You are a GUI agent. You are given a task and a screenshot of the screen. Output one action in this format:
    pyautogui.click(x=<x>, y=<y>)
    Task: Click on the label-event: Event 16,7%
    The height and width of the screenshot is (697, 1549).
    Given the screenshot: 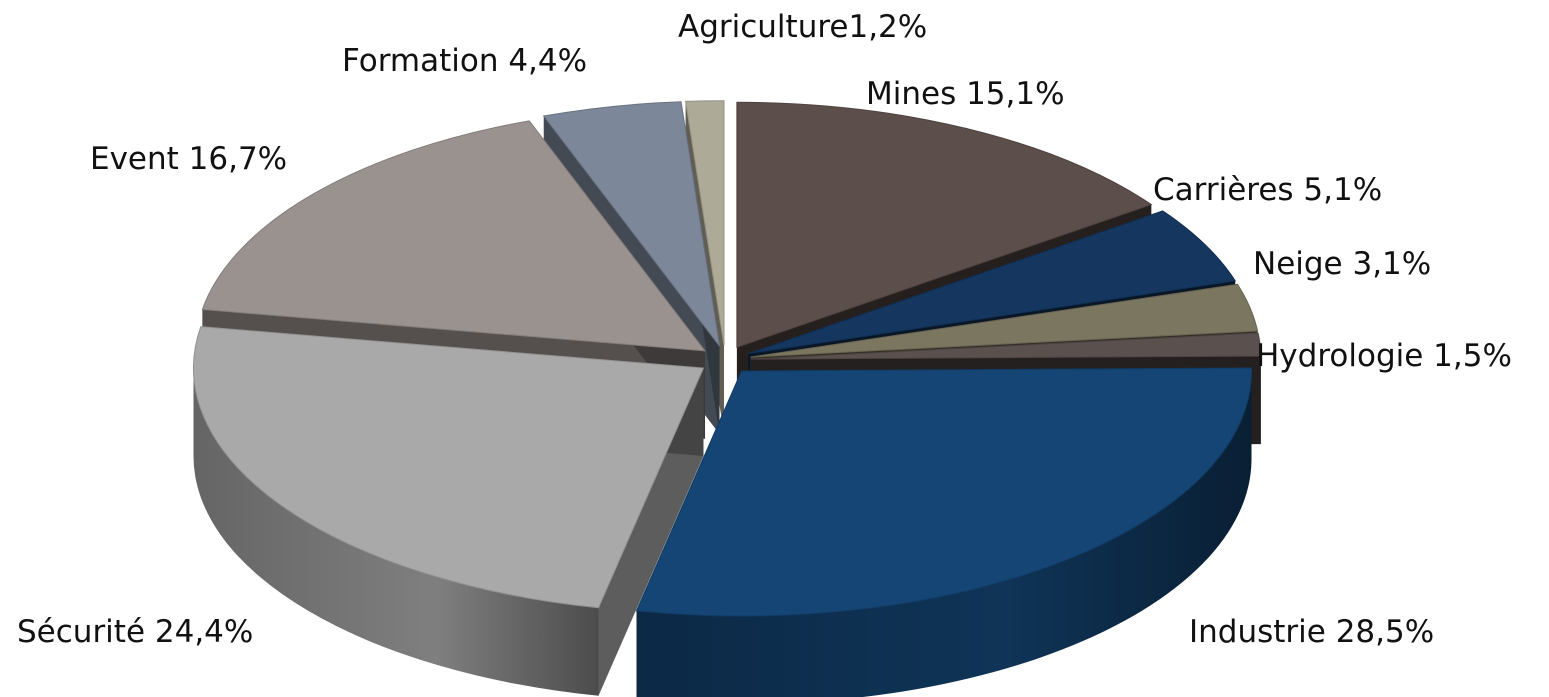 What is the action you would take?
    pyautogui.click(x=189, y=159)
    